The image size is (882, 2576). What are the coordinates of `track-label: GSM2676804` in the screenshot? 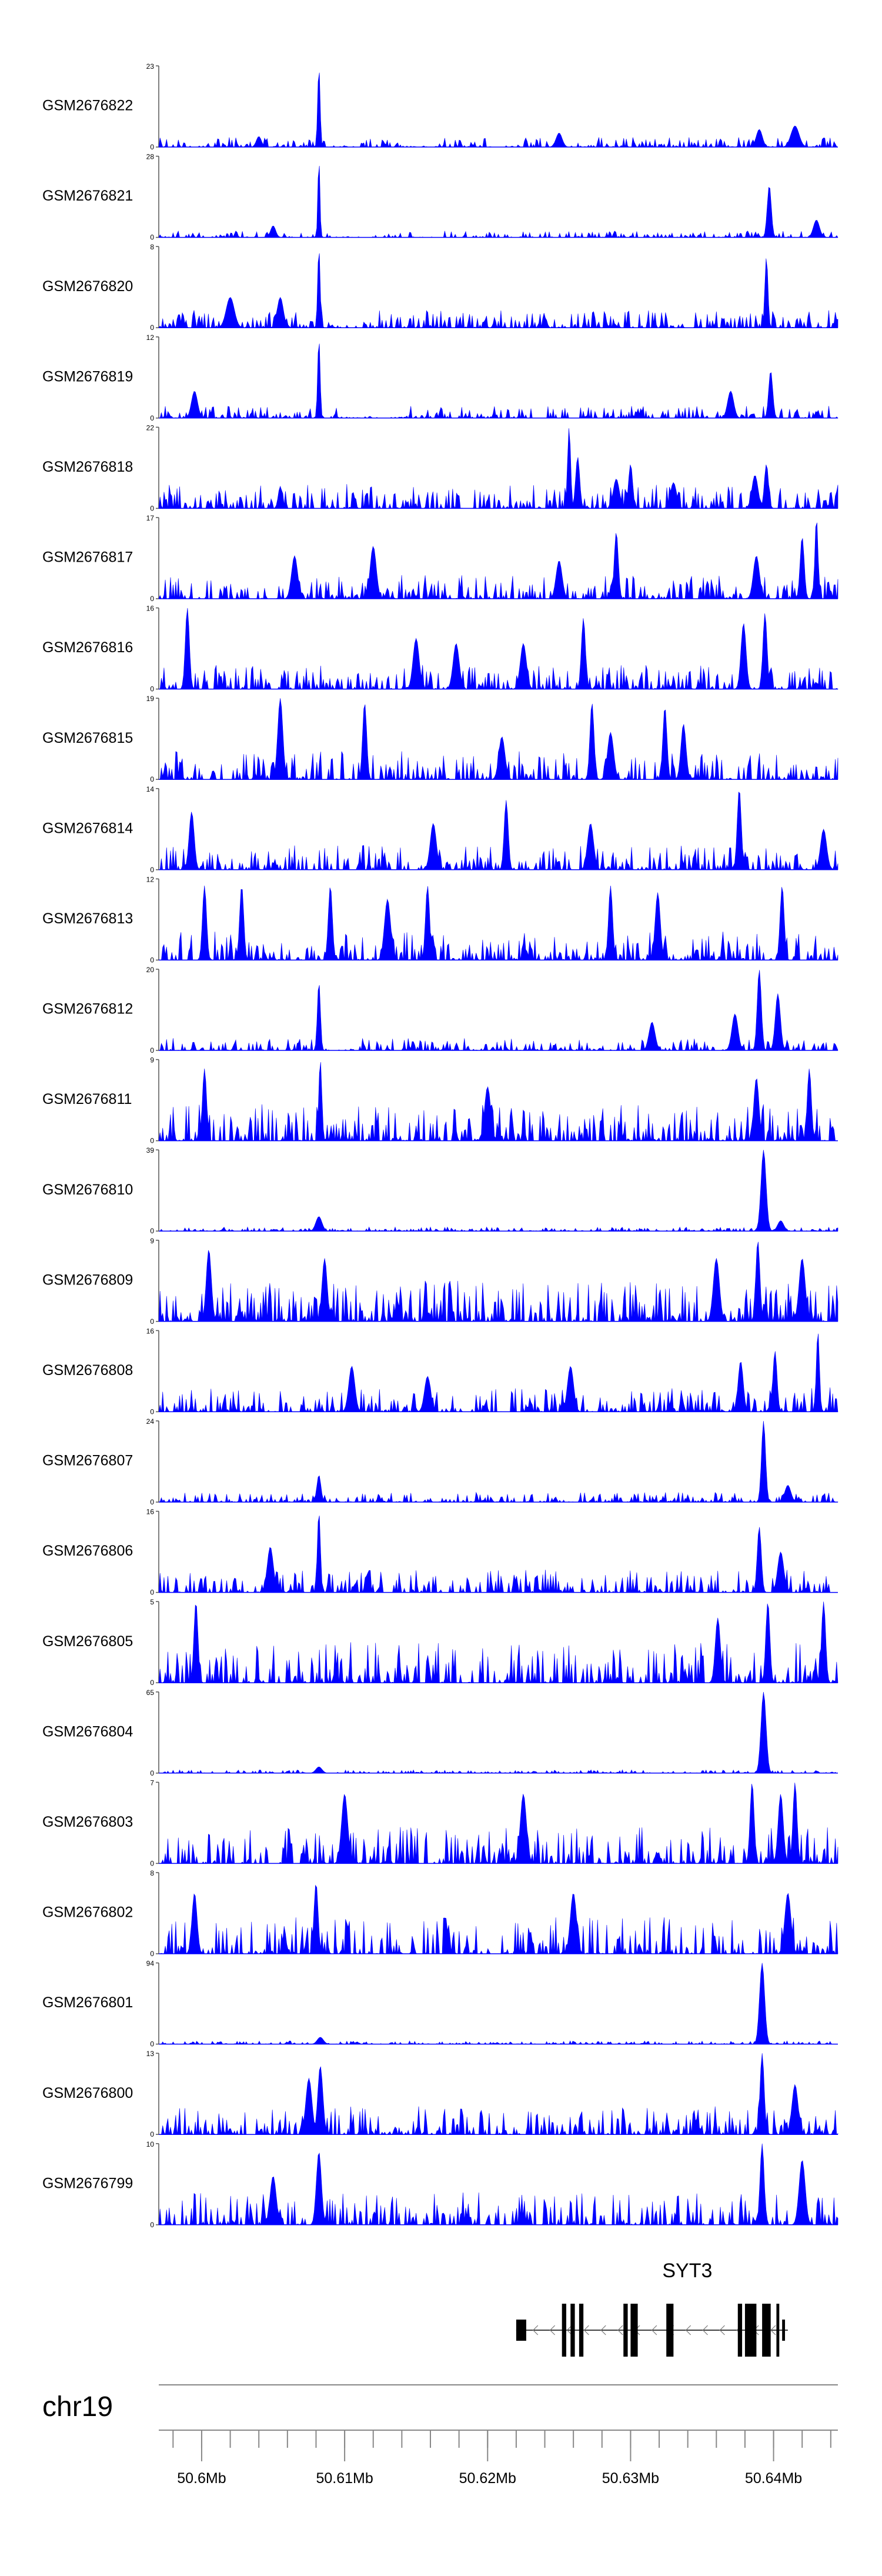 It's located at (87, 1731).